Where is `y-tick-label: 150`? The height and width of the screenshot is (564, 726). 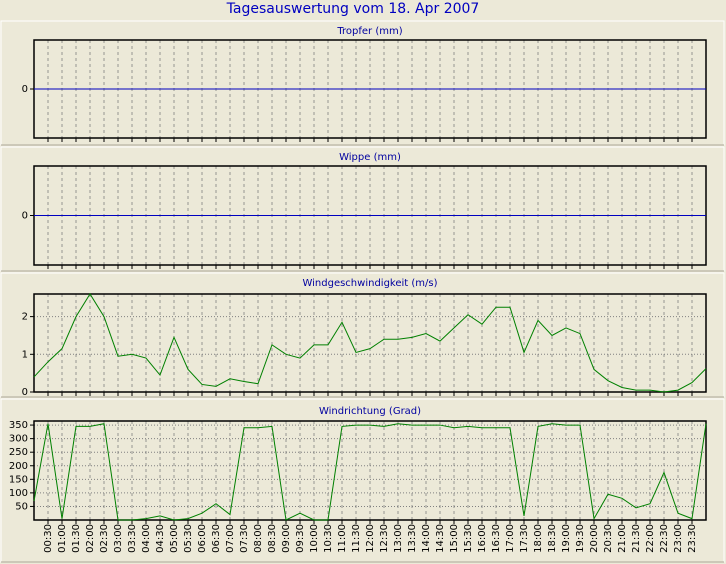 y-tick-label: 150 is located at coordinates (18, 479).